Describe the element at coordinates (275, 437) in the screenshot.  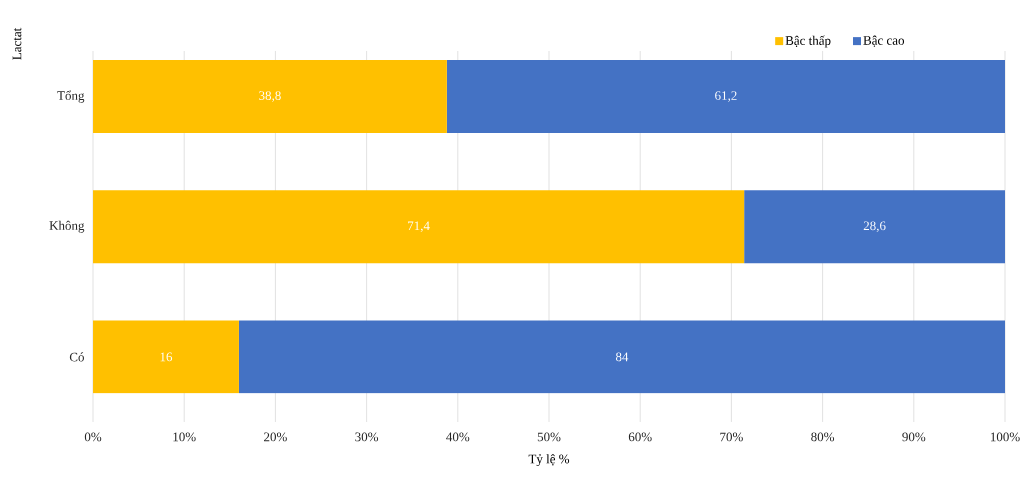
I see `x-tick-label: 20%` at that location.